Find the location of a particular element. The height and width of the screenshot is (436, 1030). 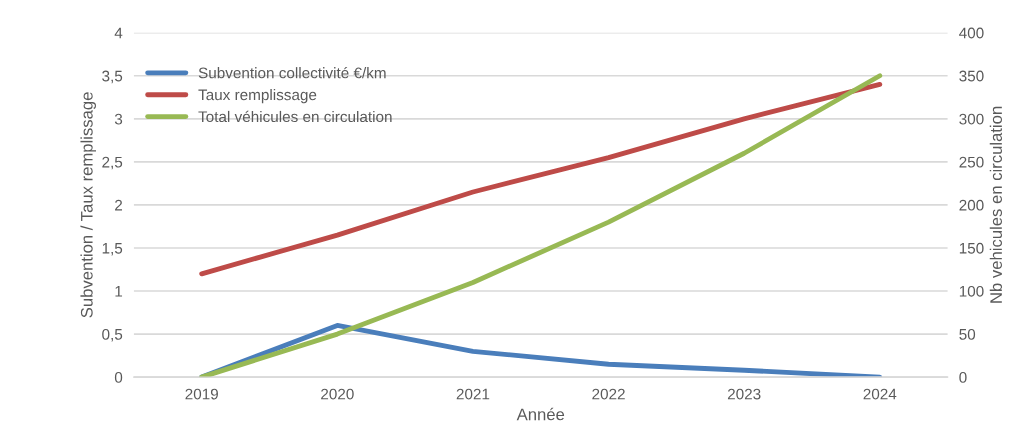

legend-label: Total véhicules en circulation is located at coordinates (295, 116).